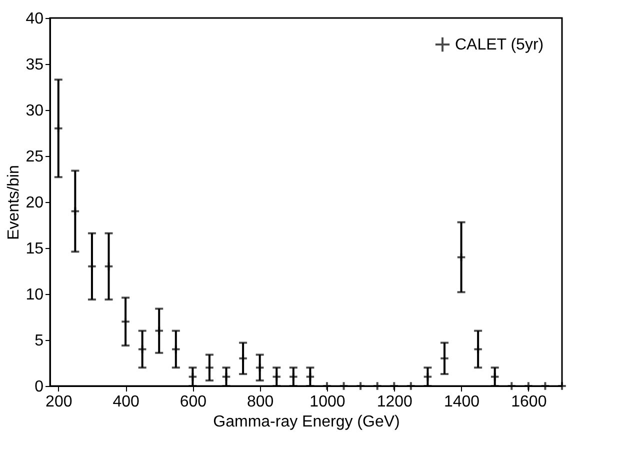 This screenshot has height=452, width=622. I want to click on y-tick-label: 40, so click(35, 19).